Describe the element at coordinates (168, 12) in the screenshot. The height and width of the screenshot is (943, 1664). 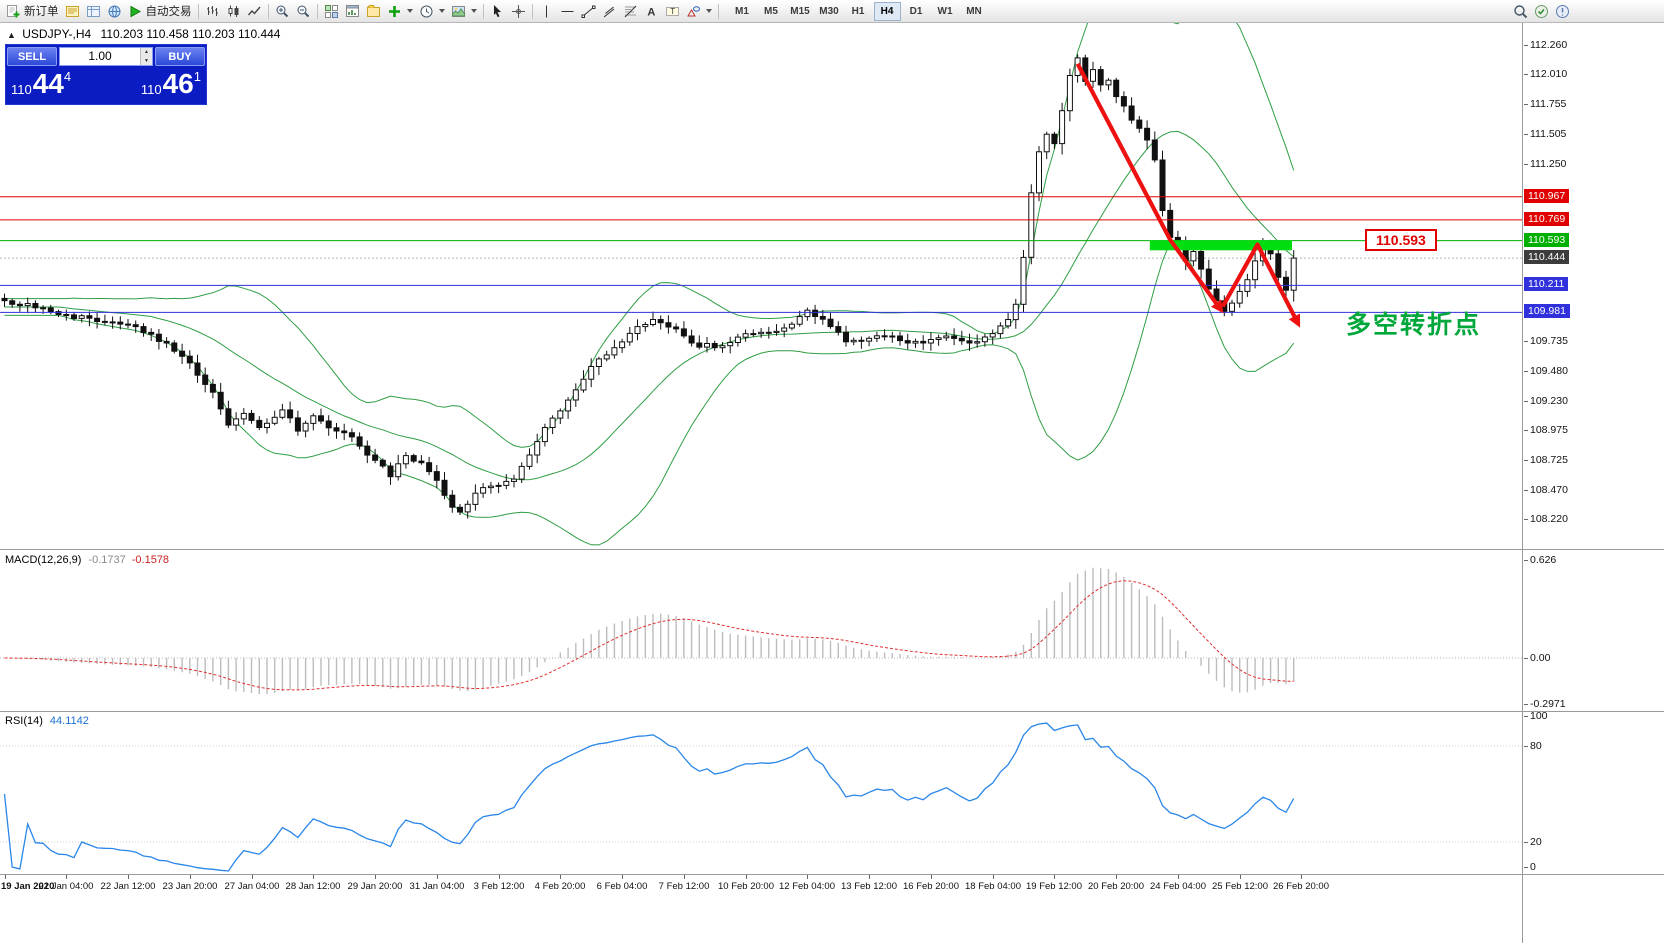
I see `autotrading-label: 自动交易` at that location.